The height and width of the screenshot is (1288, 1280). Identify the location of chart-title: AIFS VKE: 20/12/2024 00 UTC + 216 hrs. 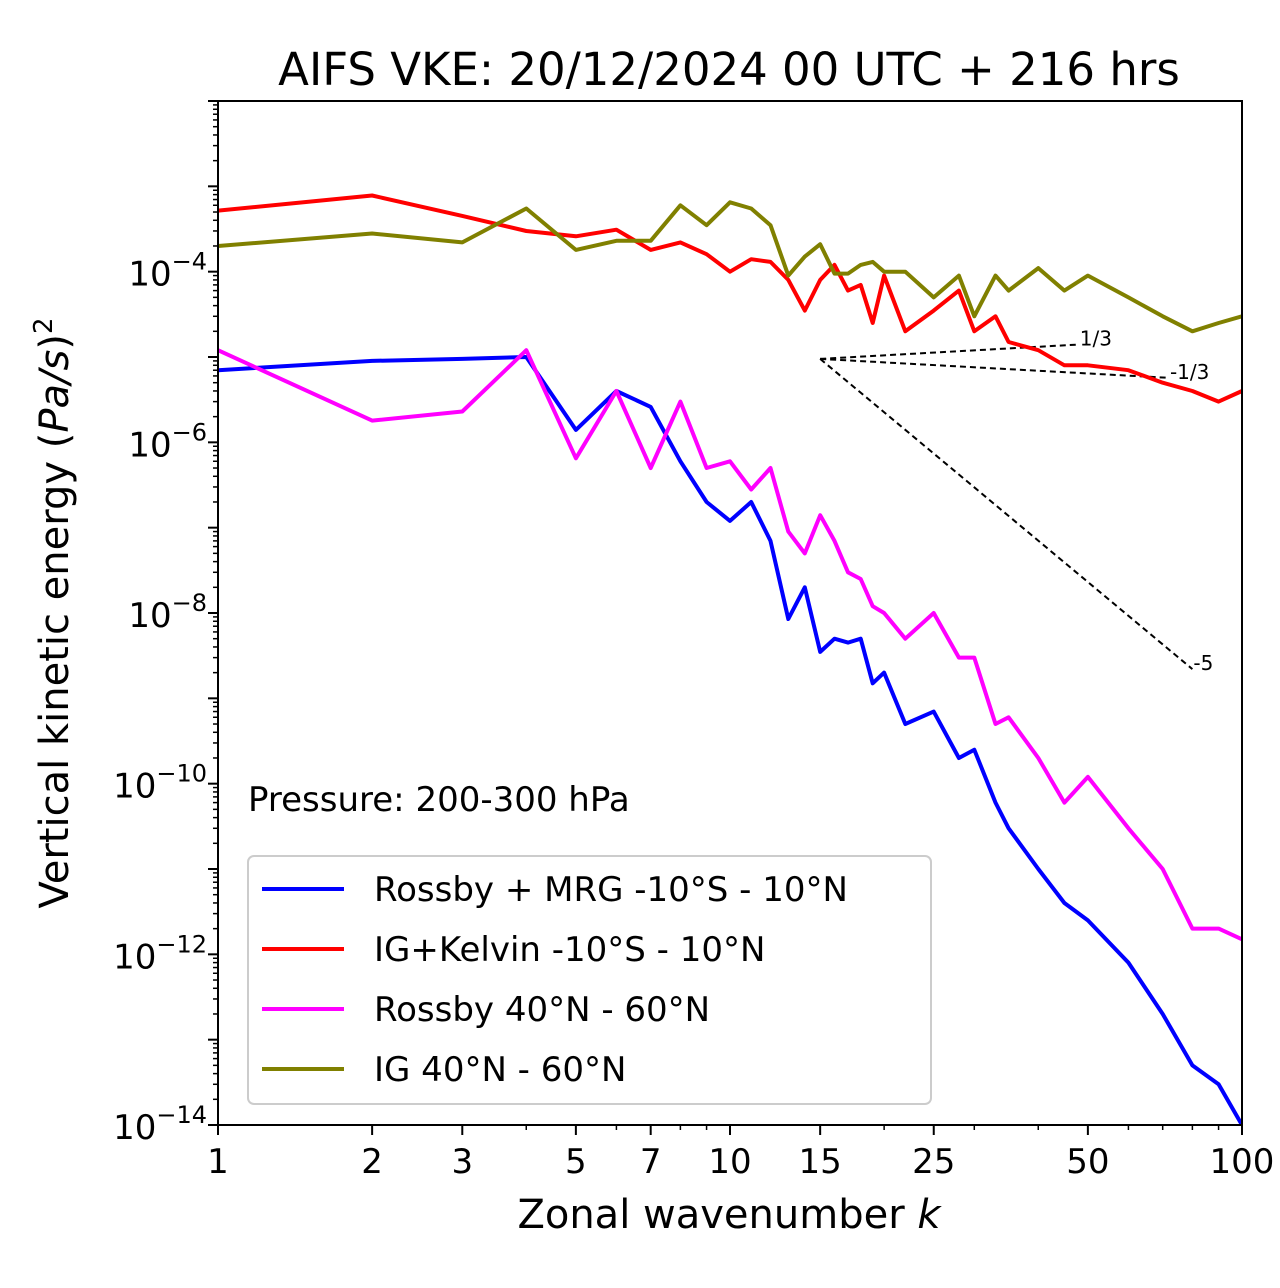
(729, 69).